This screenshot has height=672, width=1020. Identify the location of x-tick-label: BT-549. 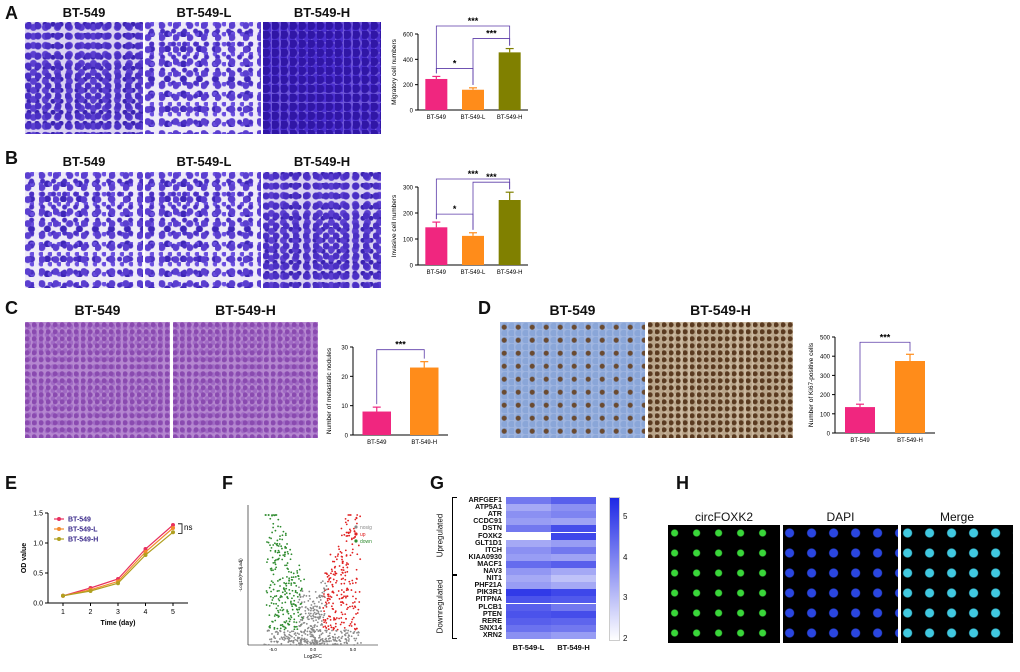
(437, 118).